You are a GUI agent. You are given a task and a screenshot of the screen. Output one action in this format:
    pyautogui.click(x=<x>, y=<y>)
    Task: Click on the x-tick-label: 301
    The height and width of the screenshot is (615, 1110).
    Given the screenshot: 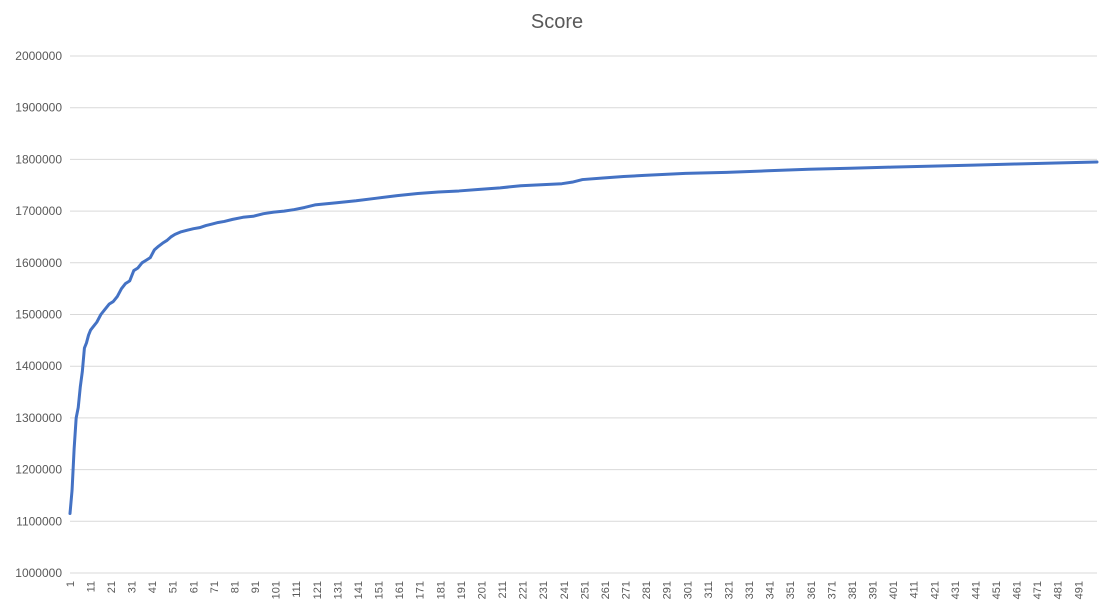 What is the action you would take?
    pyautogui.click(x=688, y=590)
    